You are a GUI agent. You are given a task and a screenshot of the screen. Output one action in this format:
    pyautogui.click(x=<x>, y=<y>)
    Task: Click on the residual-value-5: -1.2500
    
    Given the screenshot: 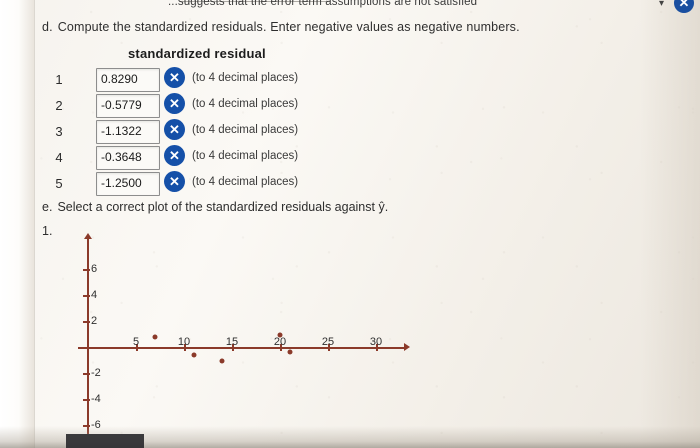 What is the action you would take?
    pyautogui.click(x=121, y=183)
    